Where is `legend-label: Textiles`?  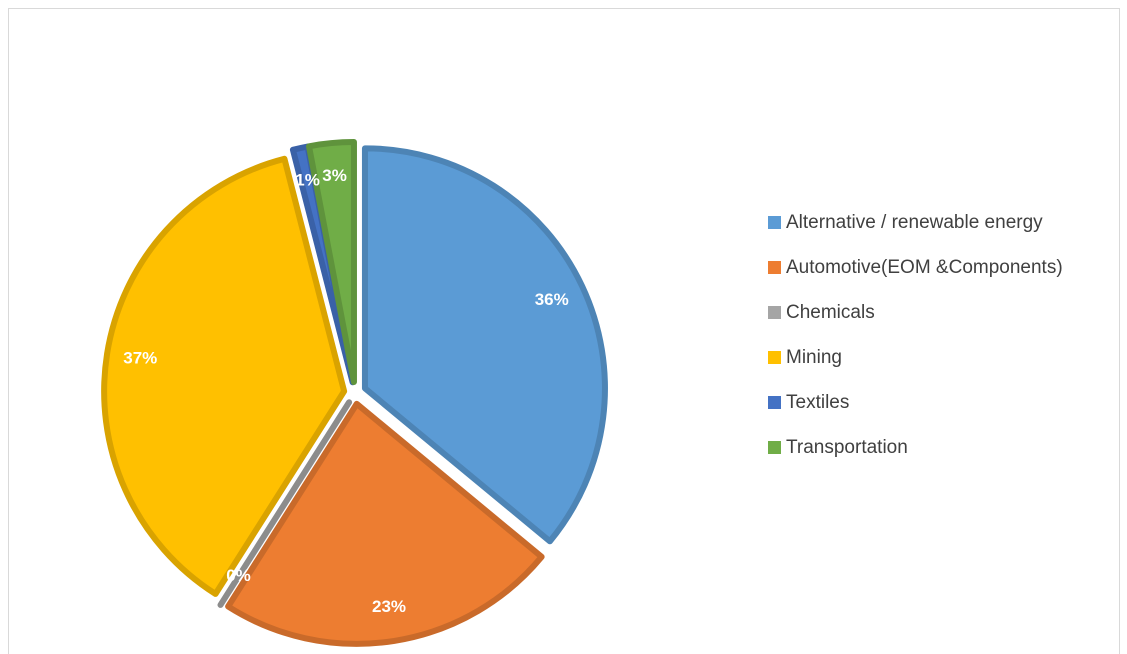
legend-label: Textiles is located at coordinates (817, 402).